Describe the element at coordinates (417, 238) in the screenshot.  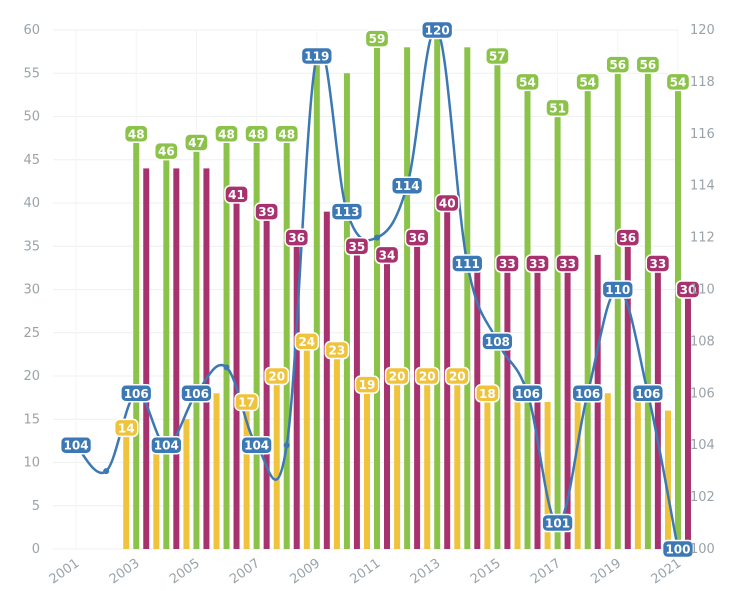
I see `data-label: 36` at that location.